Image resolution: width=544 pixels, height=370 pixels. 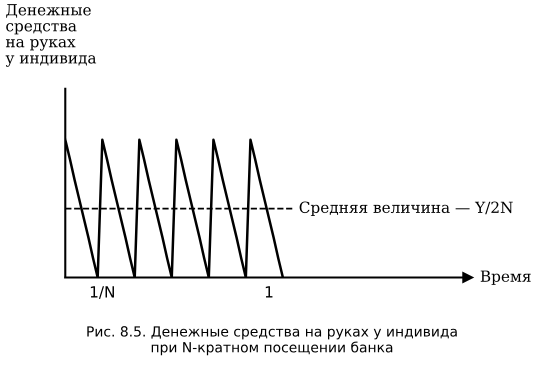 I want to click on y-axis-title: Денежные средства на руках у индивида, so click(x=51, y=35).